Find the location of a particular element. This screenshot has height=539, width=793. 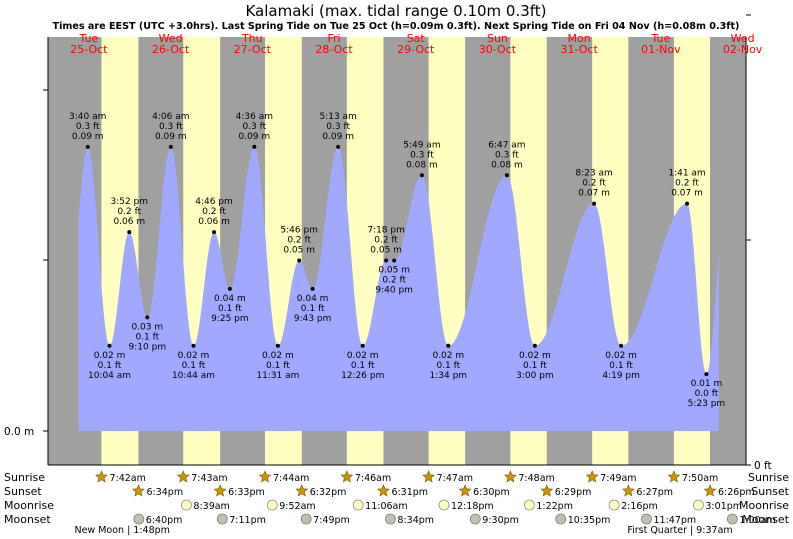

extreme-label: 5:49 am is located at coordinates (421, 145).